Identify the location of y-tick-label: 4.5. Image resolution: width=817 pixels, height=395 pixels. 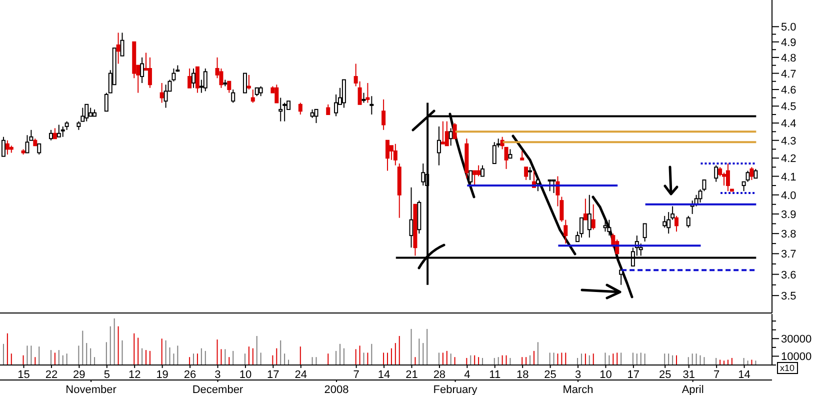
(788, 107).